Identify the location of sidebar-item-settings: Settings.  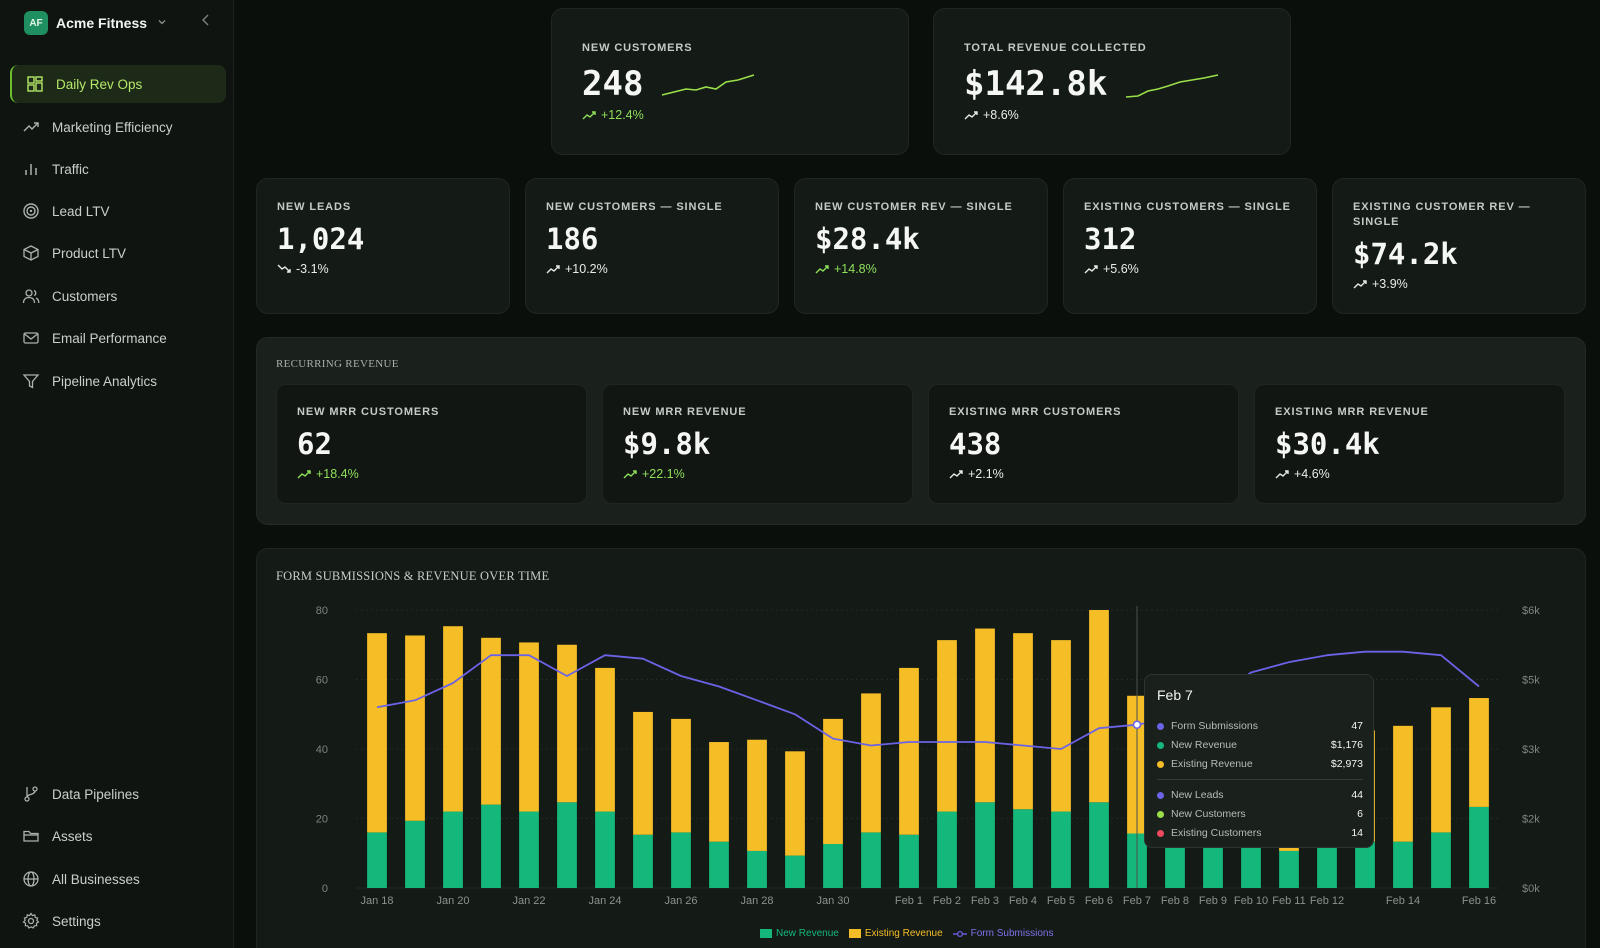
(118, 921).